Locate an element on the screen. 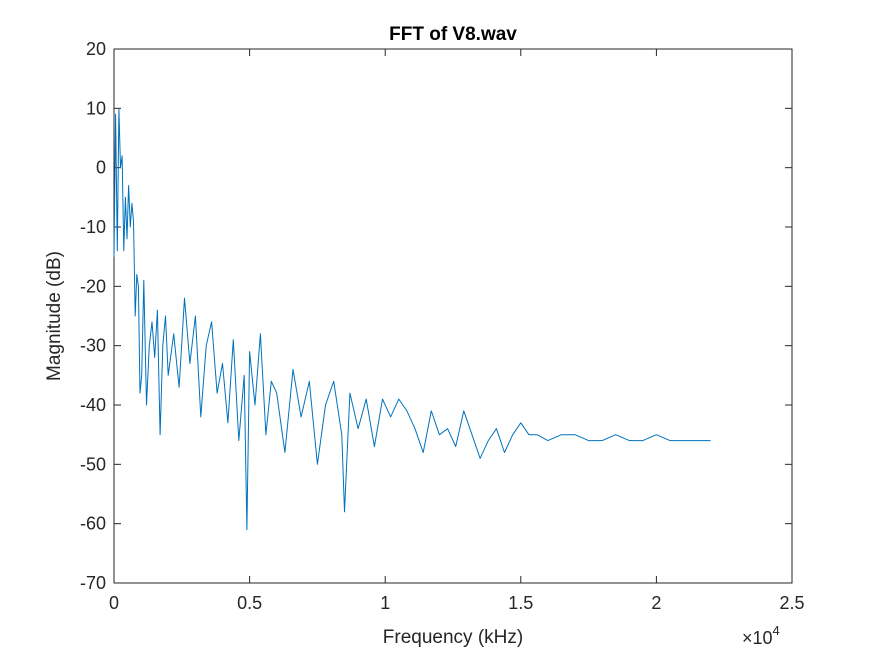  x-axis-exponent: ×10⁴ is located at coordinates (761, 635).